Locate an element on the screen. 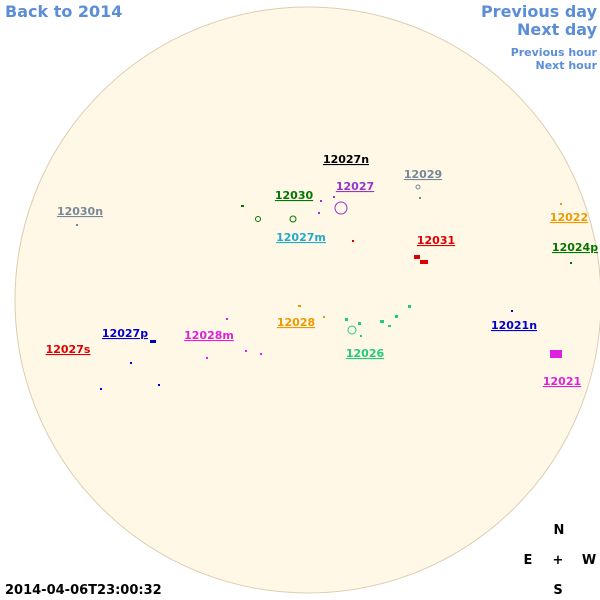 This screenshot has height=600, width=600. previous-day-link: Previous day is located at coordinates (539, 11).